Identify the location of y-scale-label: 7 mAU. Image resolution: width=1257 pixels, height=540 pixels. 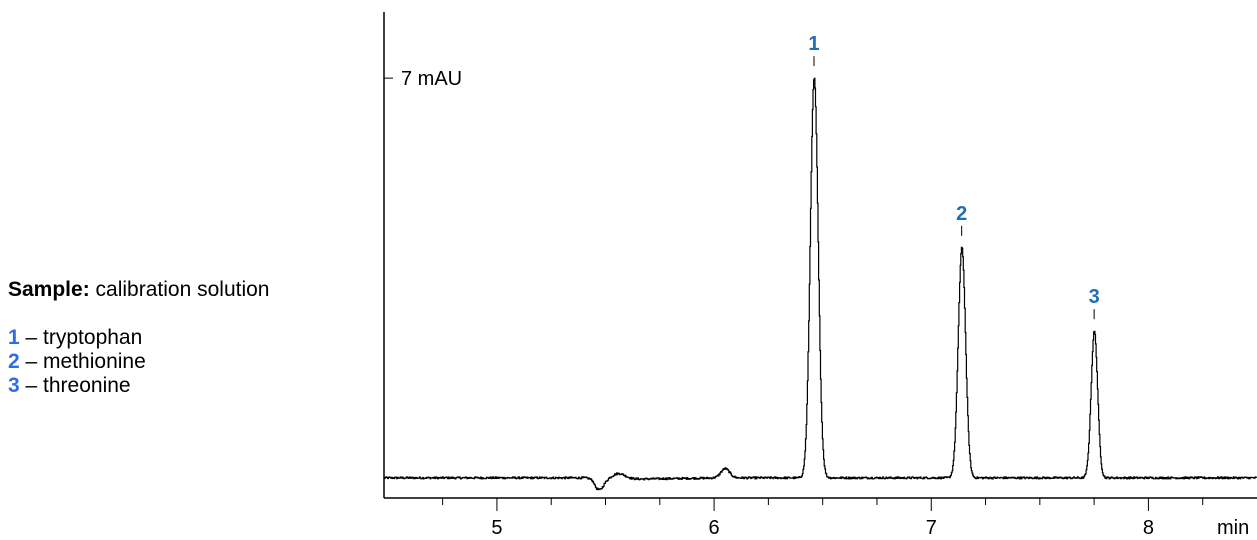
(431, 79).